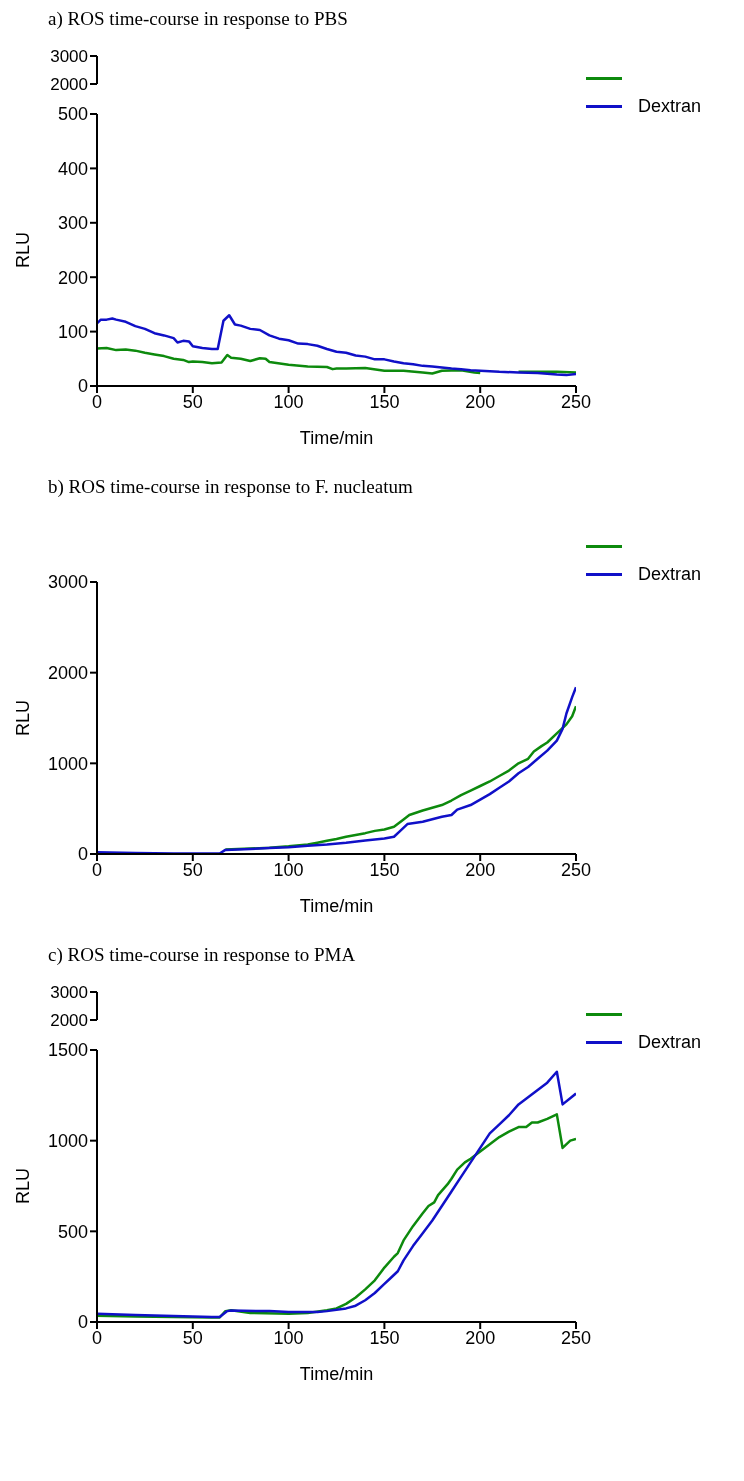 The image size is (744, 1481). Describe the element at coordinates (72, 223) in the screenshot. I see `y-tick-label: 300` at that location.